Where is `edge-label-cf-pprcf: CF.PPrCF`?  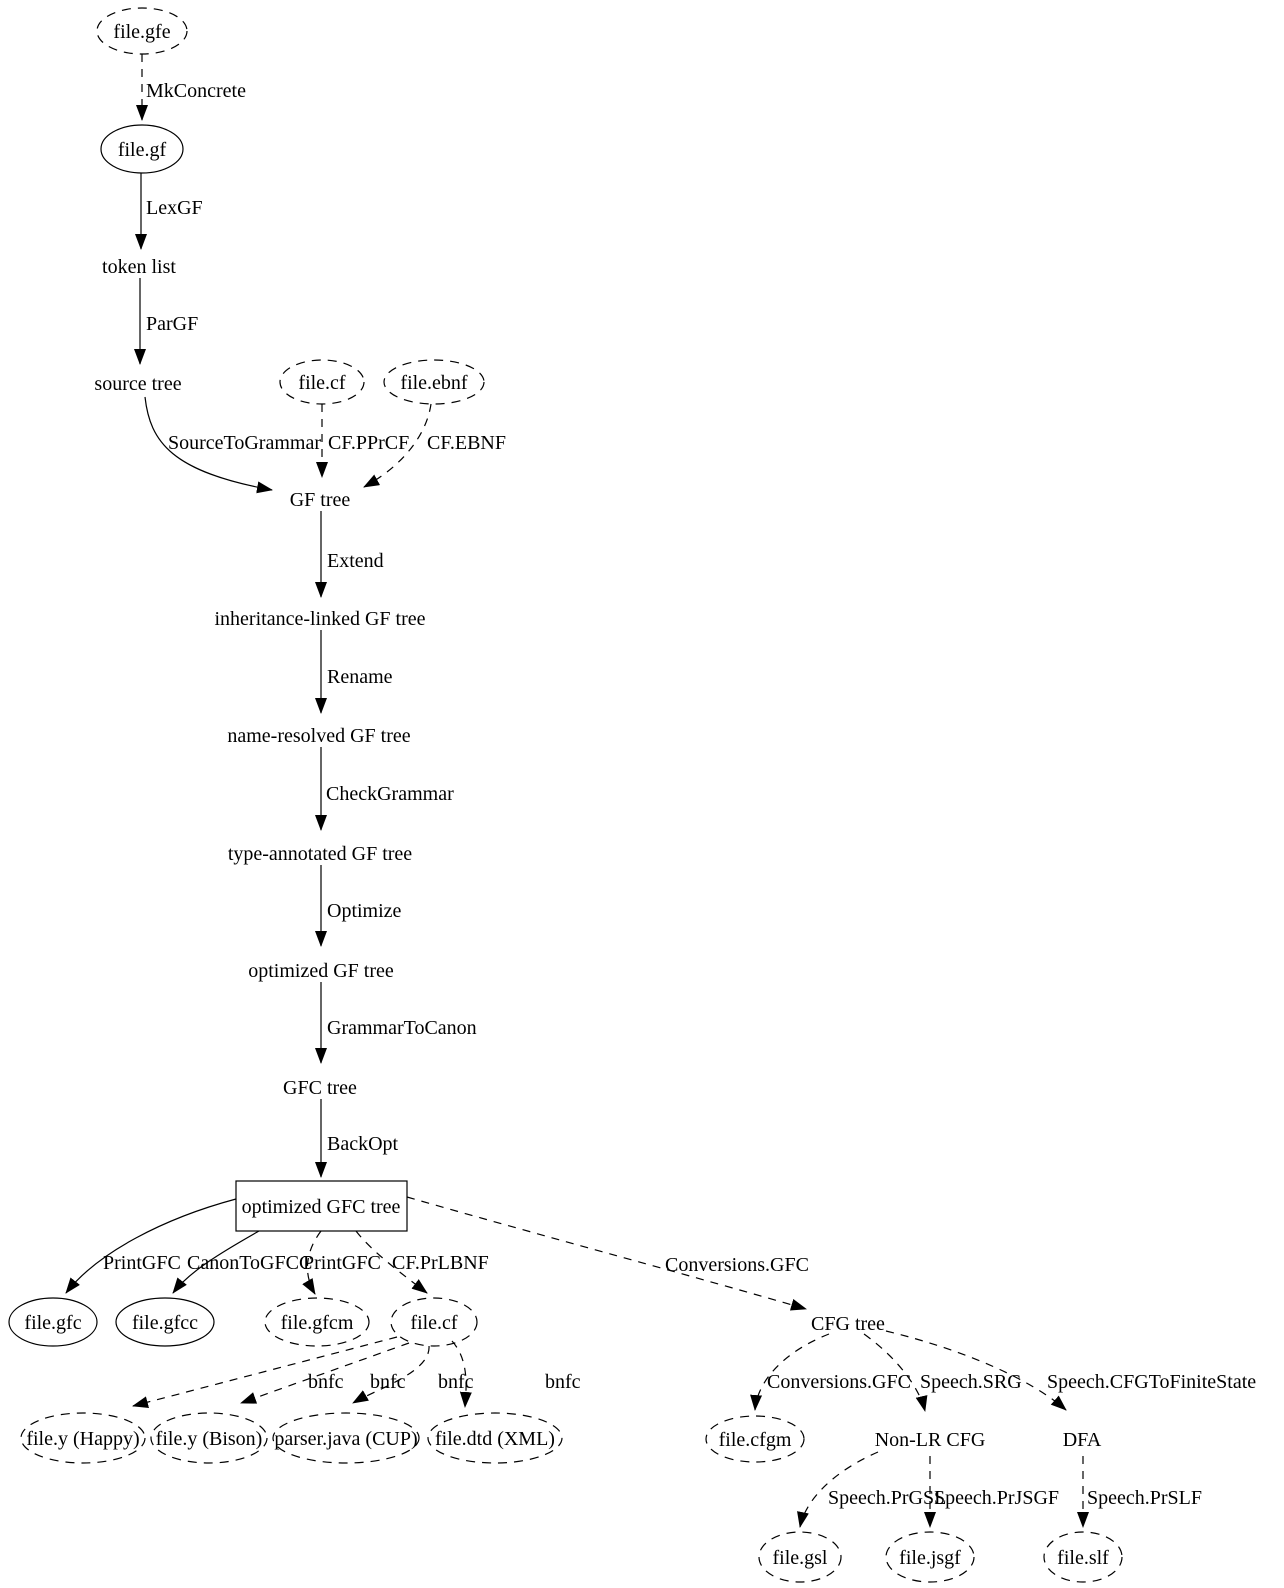 edge-label-cf-pprcf: CF.PPrCF is located at coordinates (368, 443).